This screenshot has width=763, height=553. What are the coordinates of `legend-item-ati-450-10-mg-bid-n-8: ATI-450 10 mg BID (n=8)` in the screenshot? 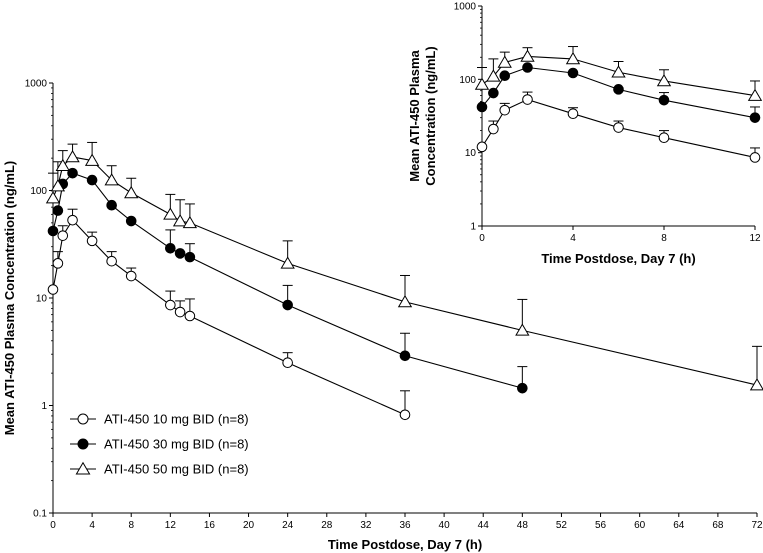 It's located at (159, 419).